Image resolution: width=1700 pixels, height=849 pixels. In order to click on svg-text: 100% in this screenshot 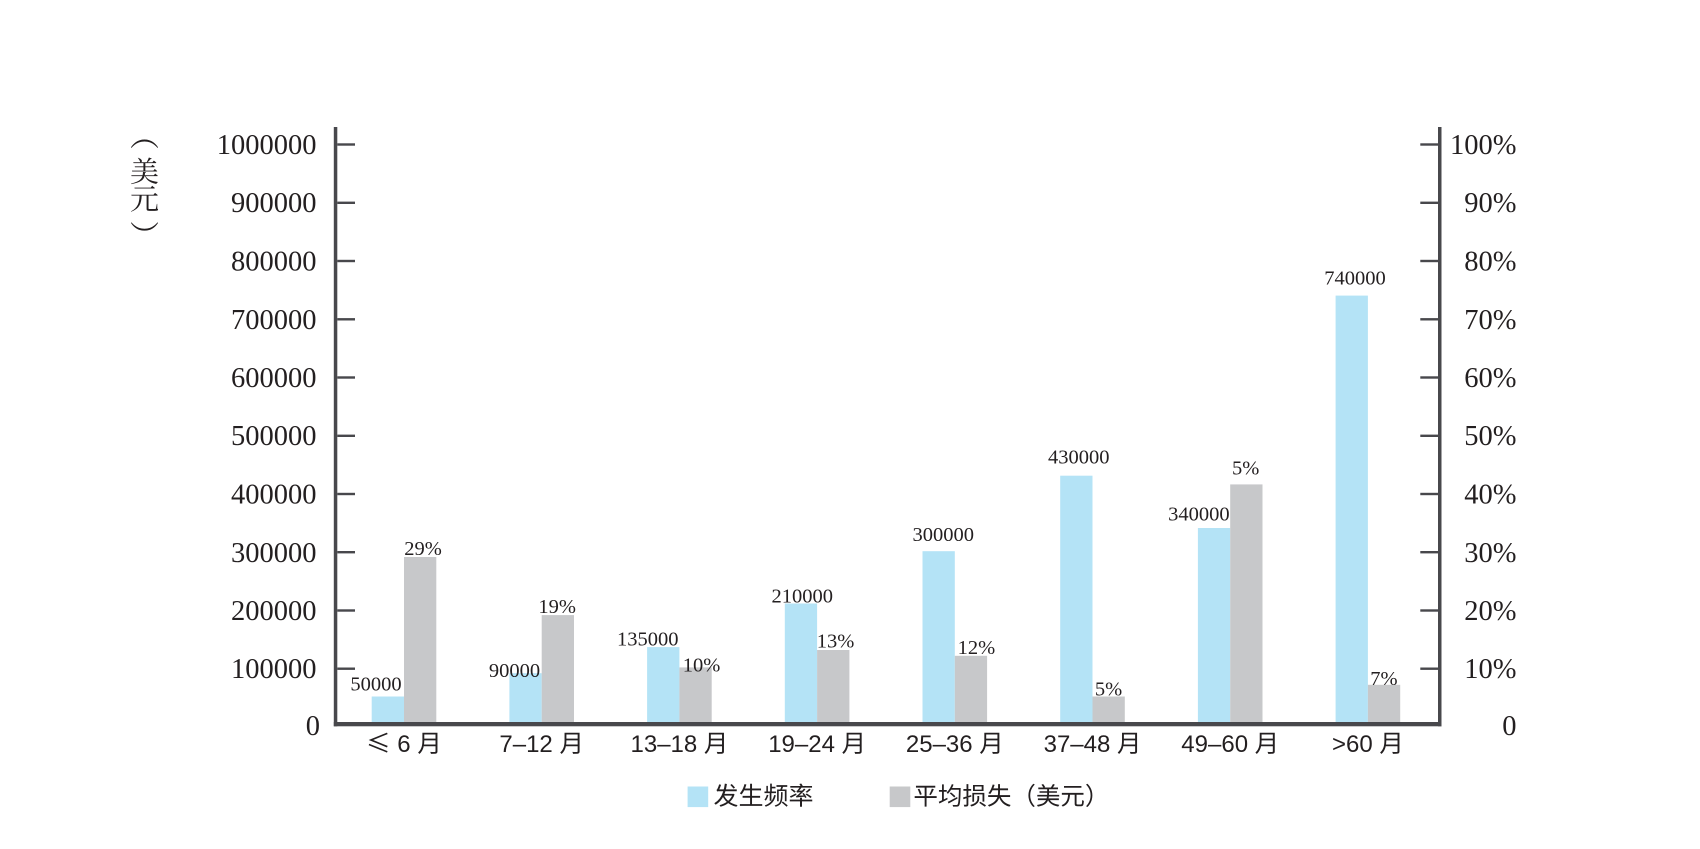, I will do `click(1483, 145)`.